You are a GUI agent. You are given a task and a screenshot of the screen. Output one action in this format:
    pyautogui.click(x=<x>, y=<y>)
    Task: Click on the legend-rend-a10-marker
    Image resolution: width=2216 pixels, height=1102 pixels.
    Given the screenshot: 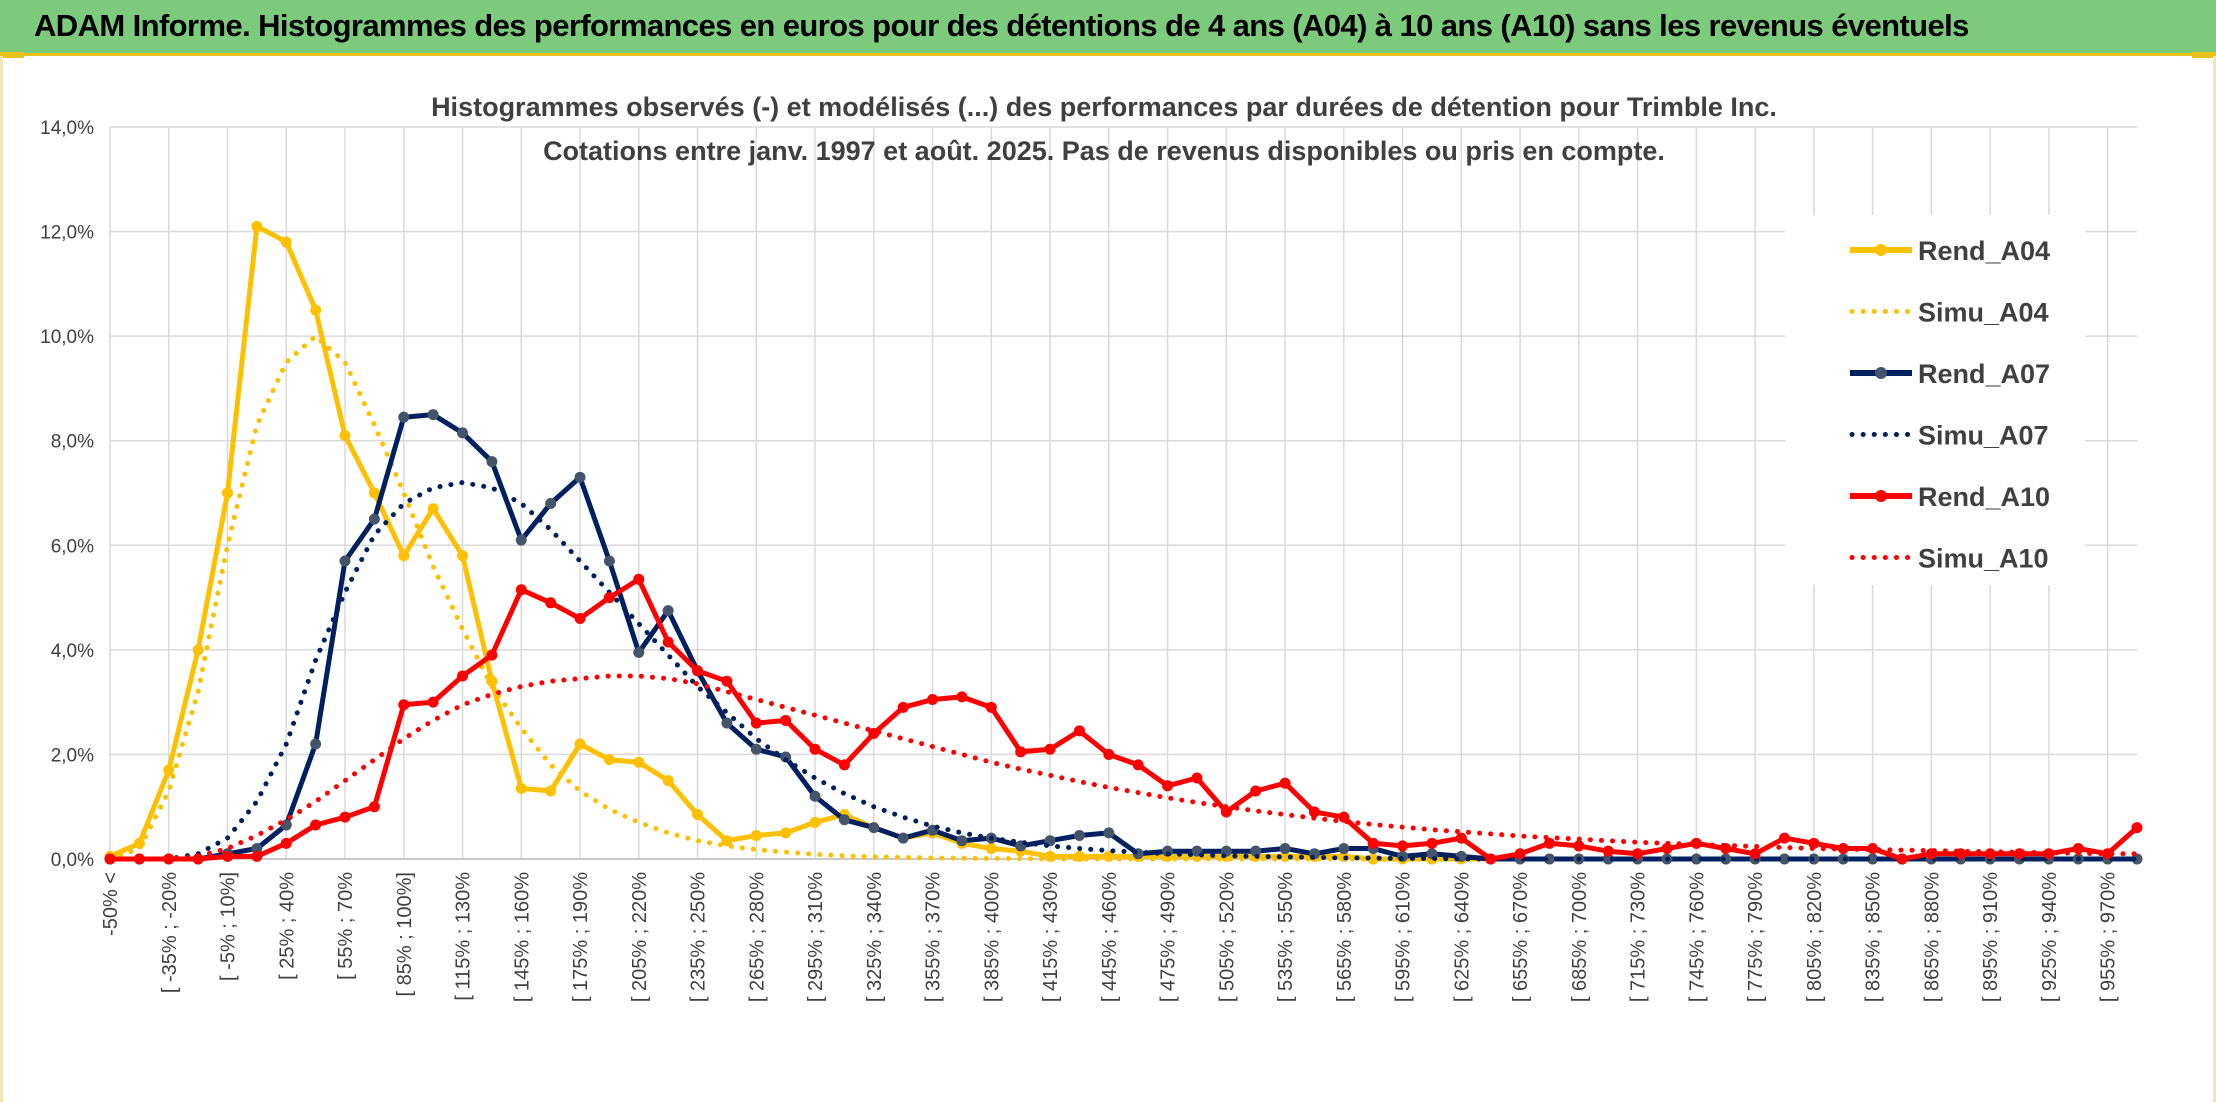 What is the action you would take?
    pyautogui.click(x=1881, y=496)
    